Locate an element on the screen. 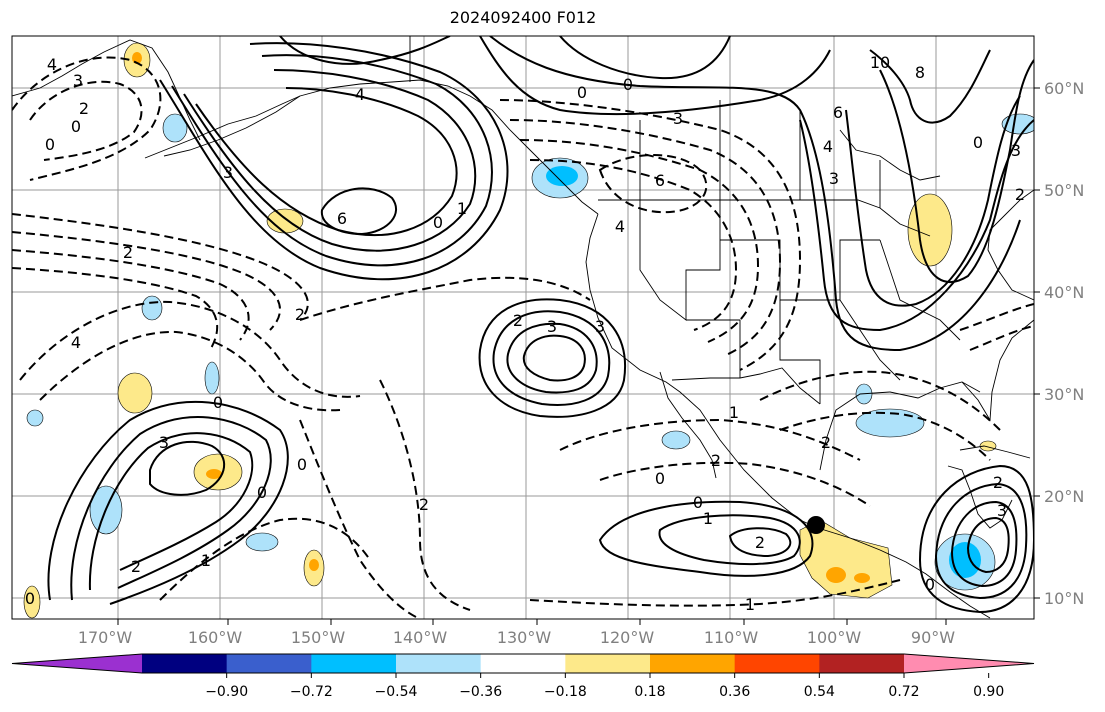 This screenshot has width=1105, height=712. colorbar-tick-label: −0.72 is located at coordinates (311, 692).